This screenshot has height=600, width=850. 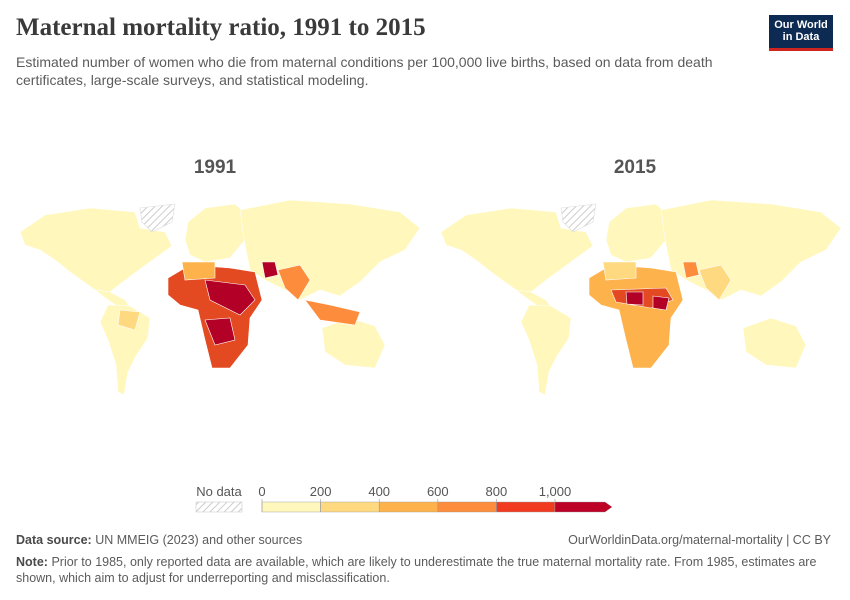 I want to click on logo: Our World in Data, so click(x=801, y=33).